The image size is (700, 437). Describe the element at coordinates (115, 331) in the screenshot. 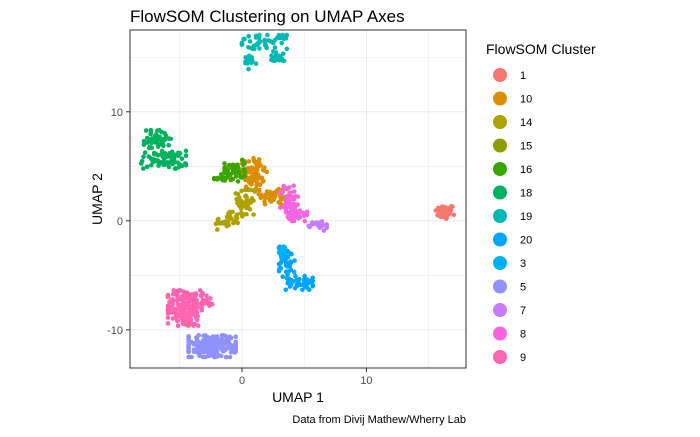

I see `y-tick-label: -10` at that location.